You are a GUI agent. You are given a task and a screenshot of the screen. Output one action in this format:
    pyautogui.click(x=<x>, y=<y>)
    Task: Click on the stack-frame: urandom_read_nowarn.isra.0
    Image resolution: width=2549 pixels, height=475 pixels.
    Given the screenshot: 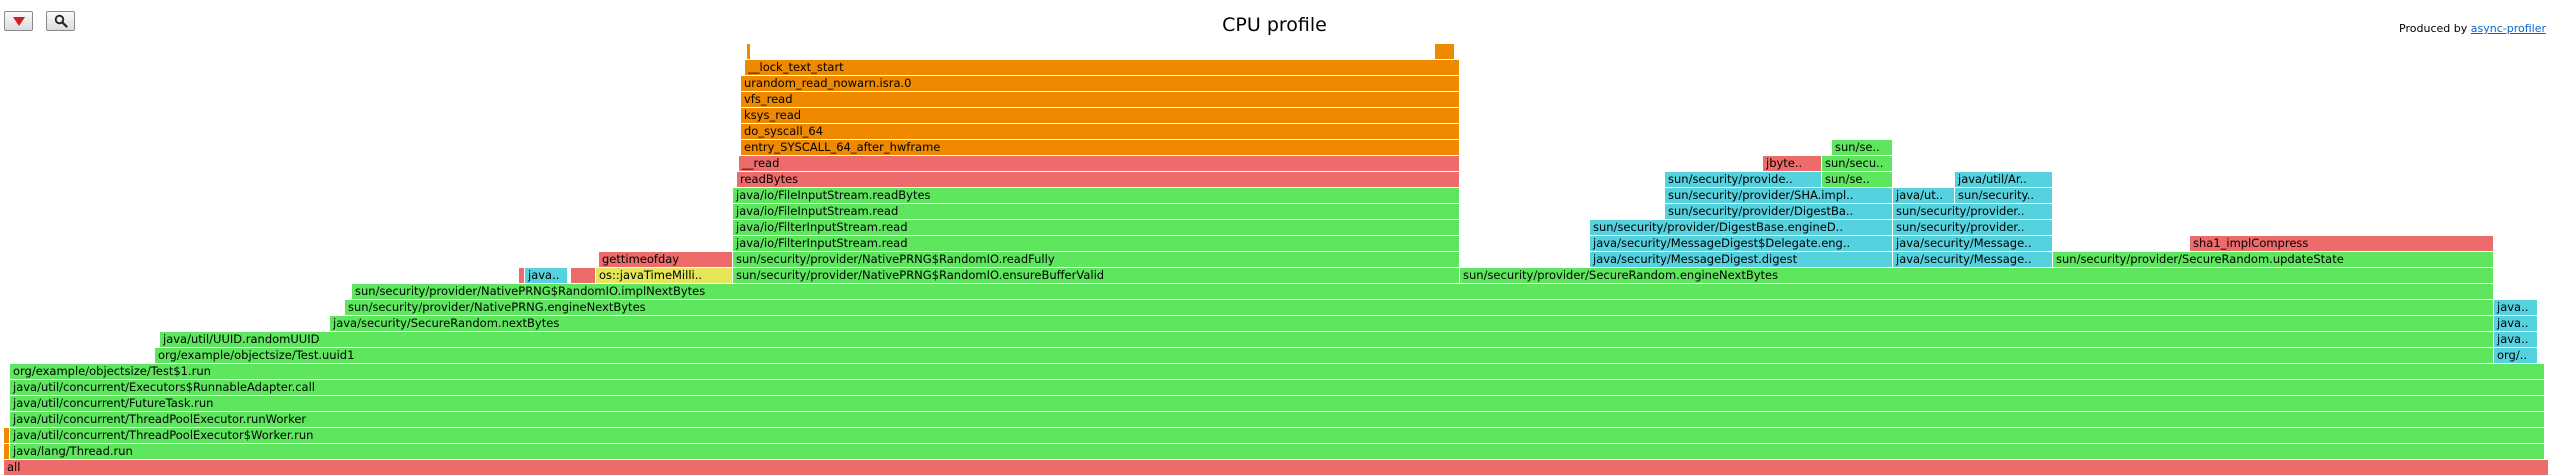 What is the action you would take?
    pyautogui.click(x=1100, y=83)
    